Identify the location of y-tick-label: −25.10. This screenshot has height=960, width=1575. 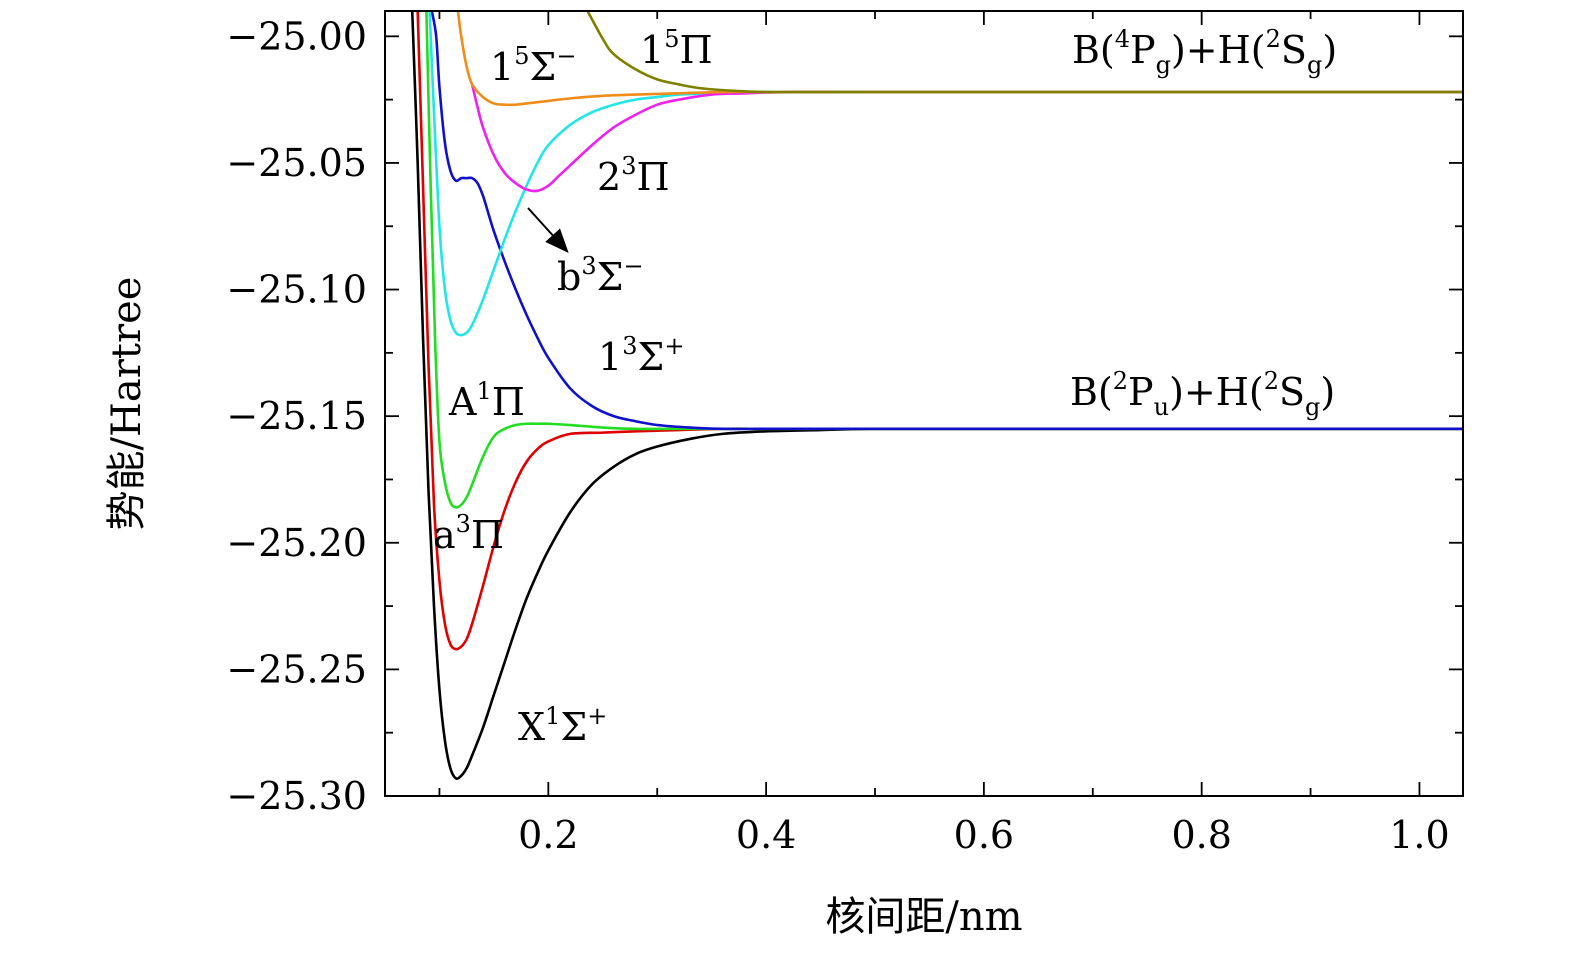
(296, 290).